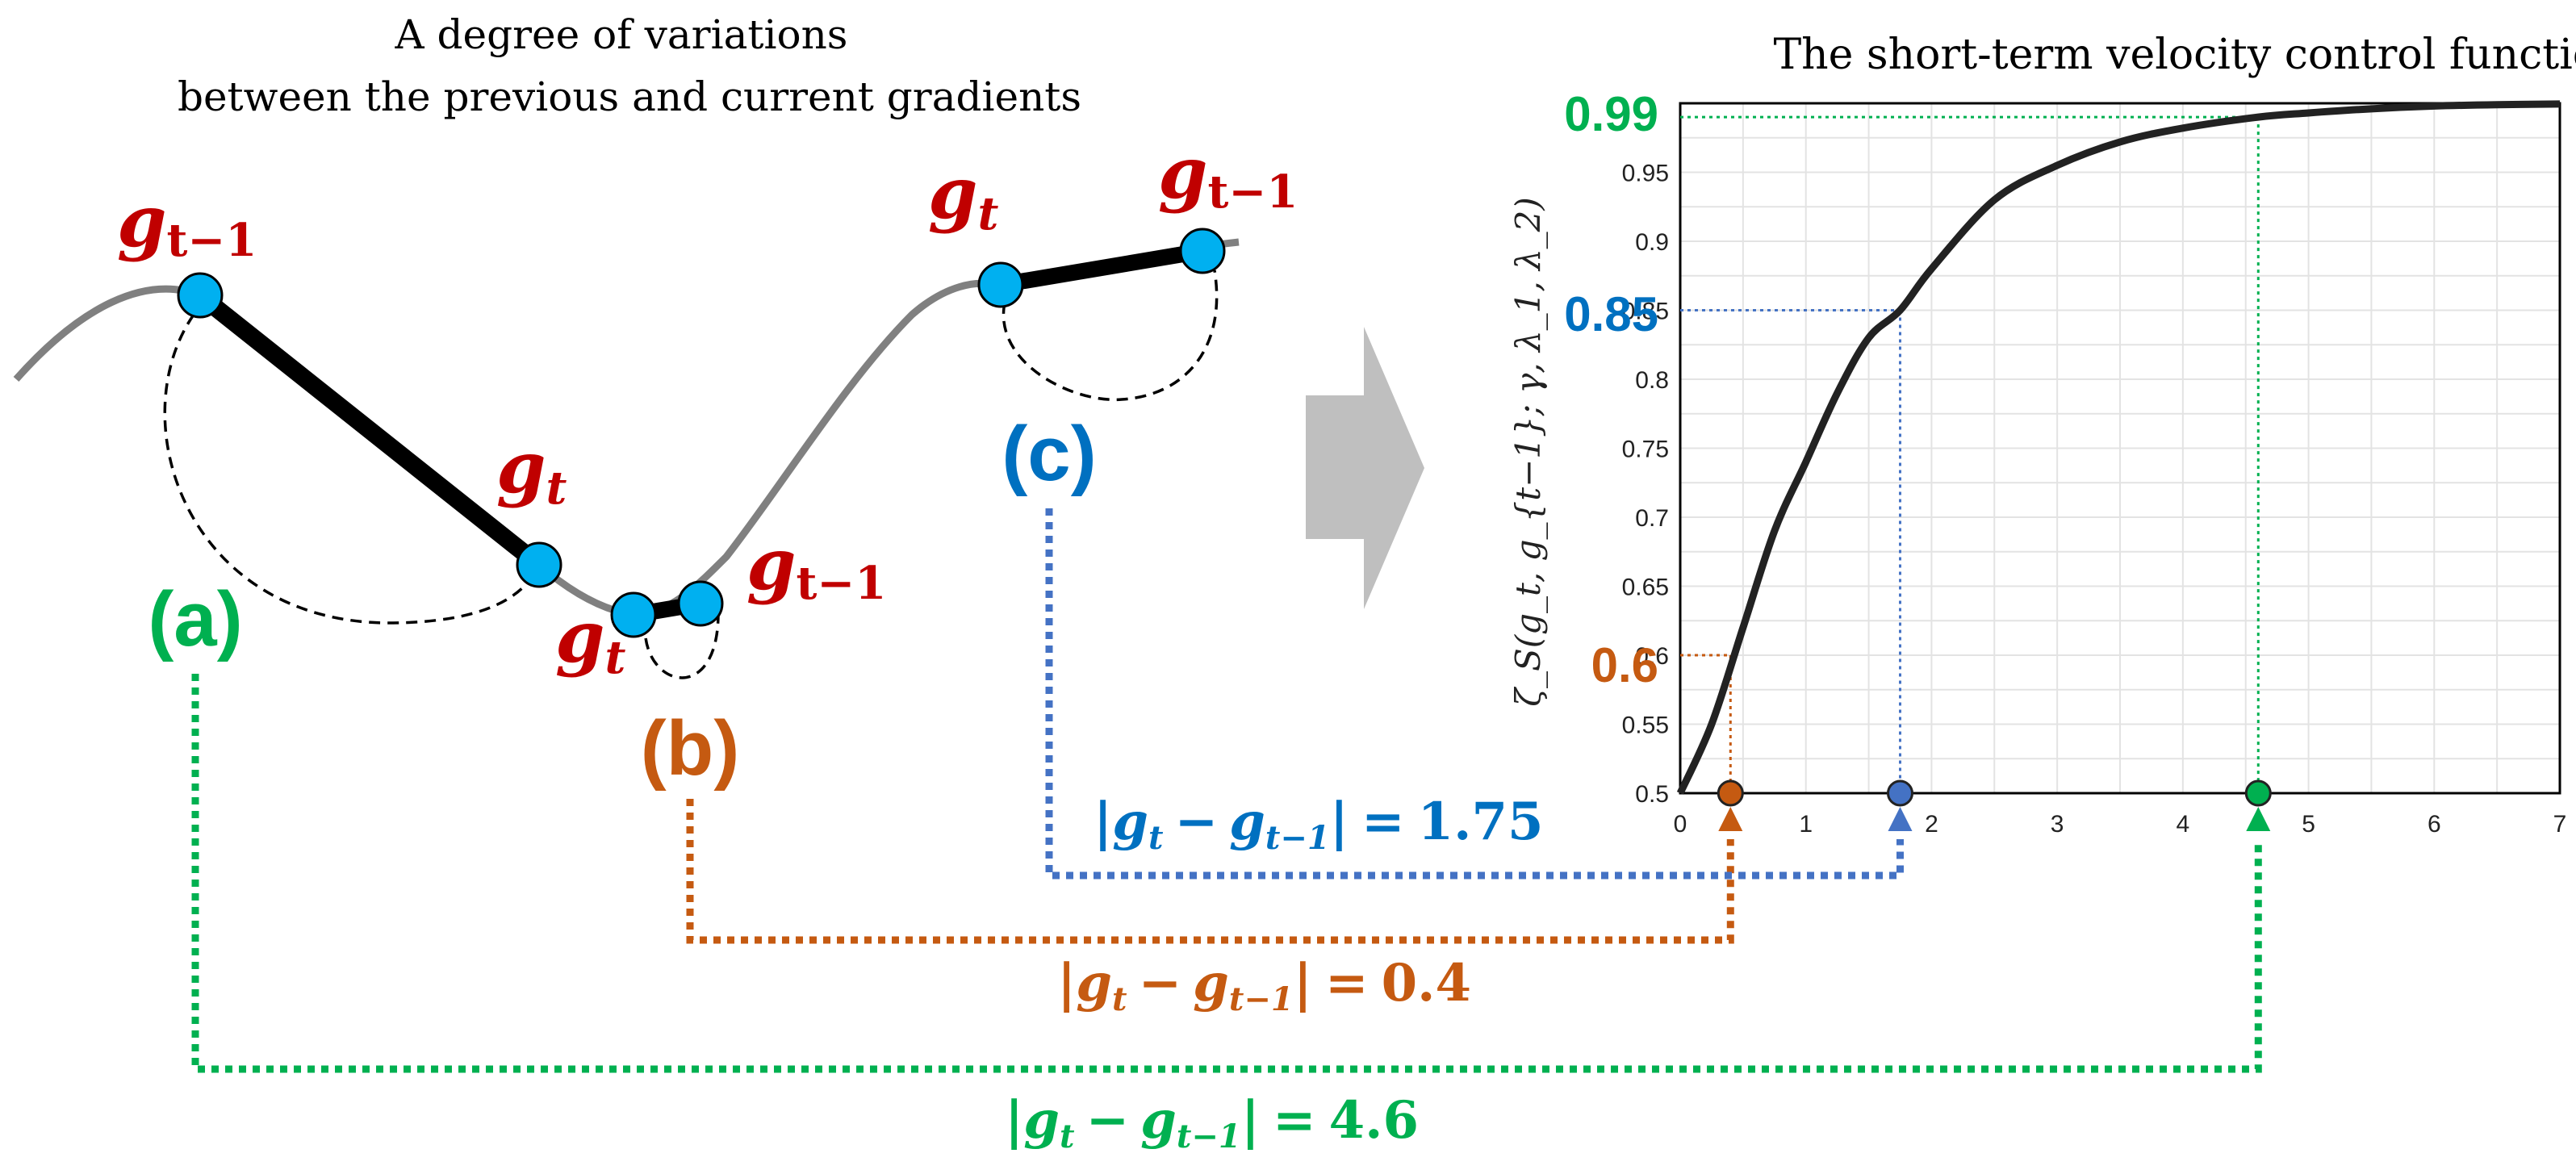 The width and height of the screenshot is (2576, 1170). Describe the element at coordinates (1264, 985) in the screenshot. I see `equation-b: |gt − gt−1| = 0.4` at that location.